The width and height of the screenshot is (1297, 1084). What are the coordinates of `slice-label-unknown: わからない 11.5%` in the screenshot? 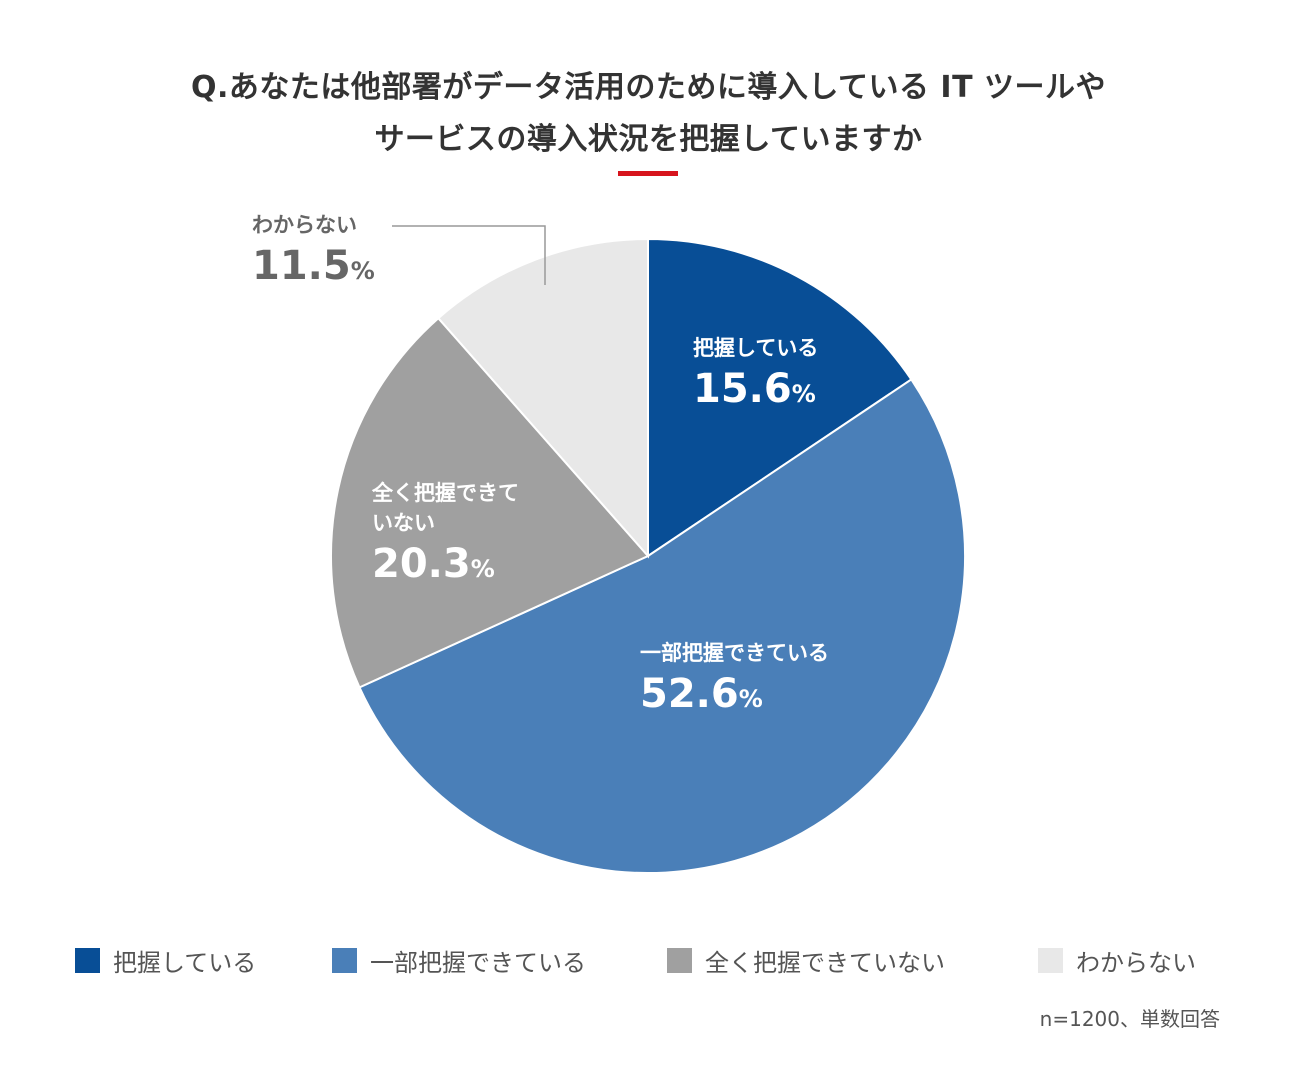 It's located at (313, 253).